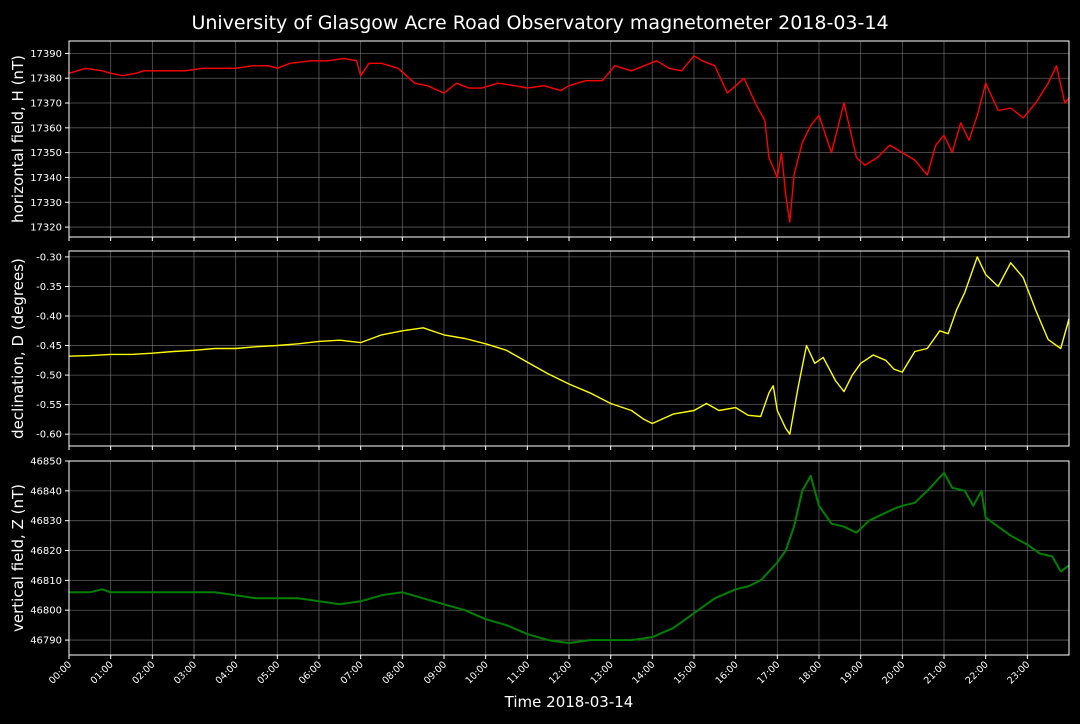  What do you see at coordinates (46, 611) in the screenshot?
I see `y-tick-label: 46800` at bounding box center [46, 611].